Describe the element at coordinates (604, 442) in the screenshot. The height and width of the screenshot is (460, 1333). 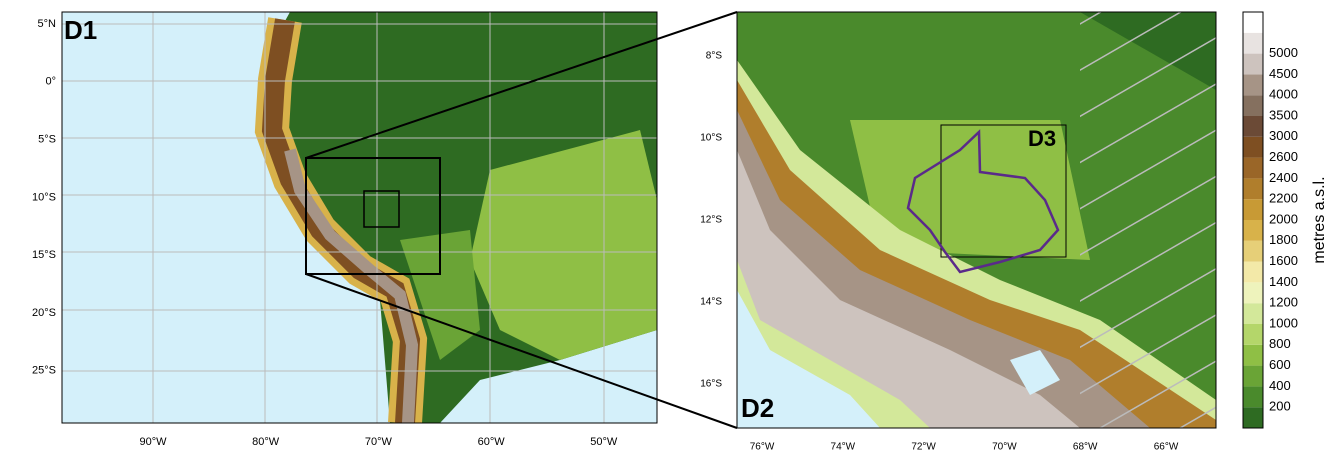
I see `x-tick-label: 50°W` at that location.